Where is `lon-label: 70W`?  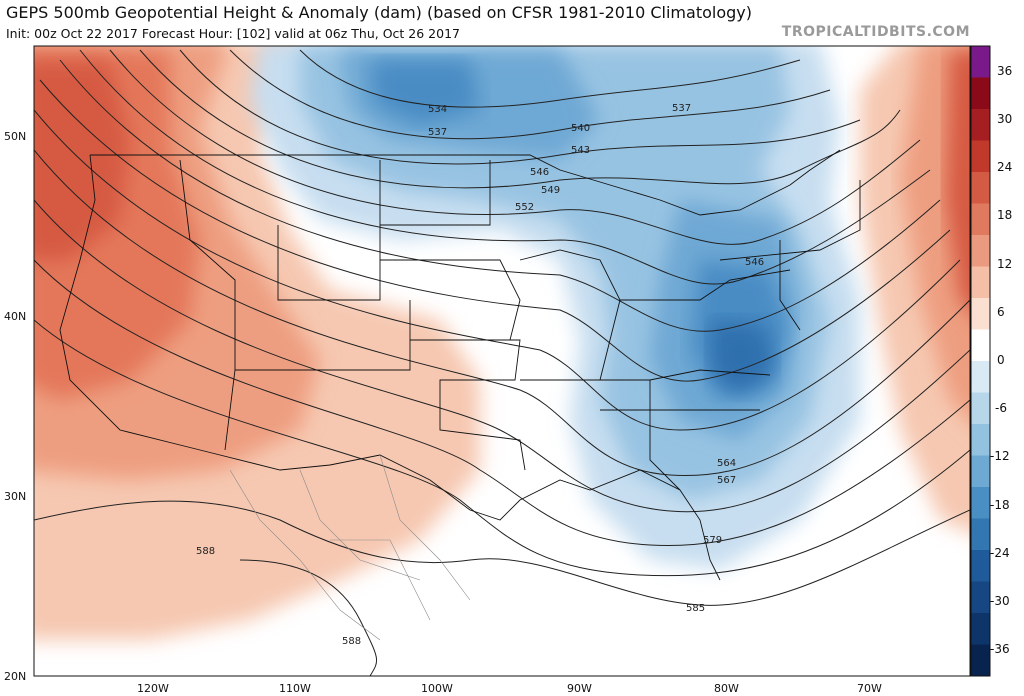 lon-label: 70W is located at coordinates (869, 688).